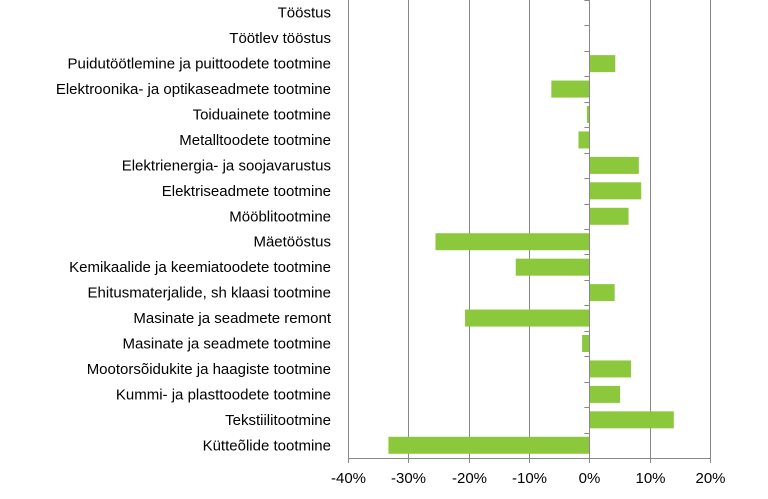 This screenshot has width=768, height=499. Describe the element at coordinates (348, 478) in the screenshot. I see `x-tick-label: -40%` at that location.